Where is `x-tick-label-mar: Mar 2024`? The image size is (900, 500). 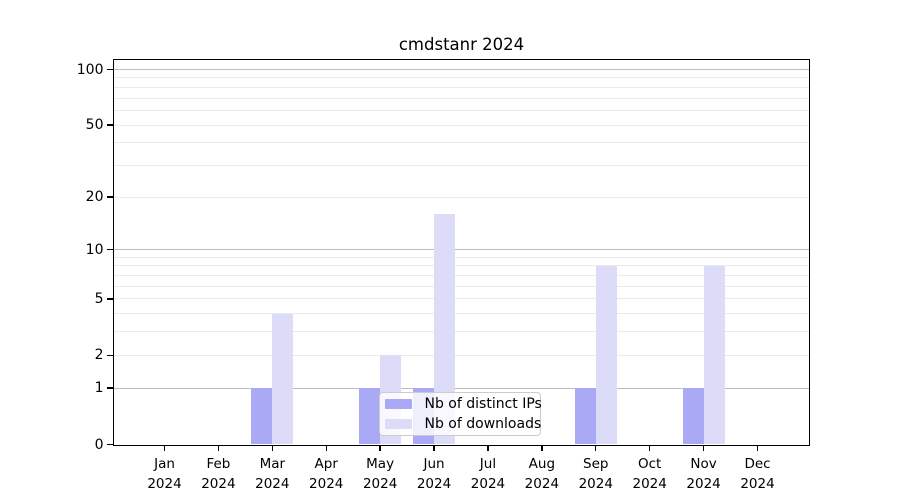 x-tick-label-mar: Mar 2024 is located at coordinates (272, 473).